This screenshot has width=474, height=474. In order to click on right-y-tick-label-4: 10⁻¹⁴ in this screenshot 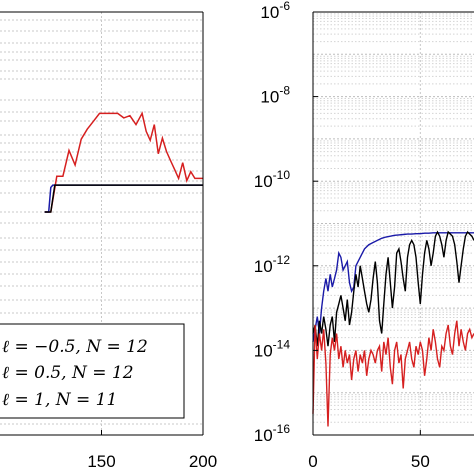, I will do `click(272, 348)`.